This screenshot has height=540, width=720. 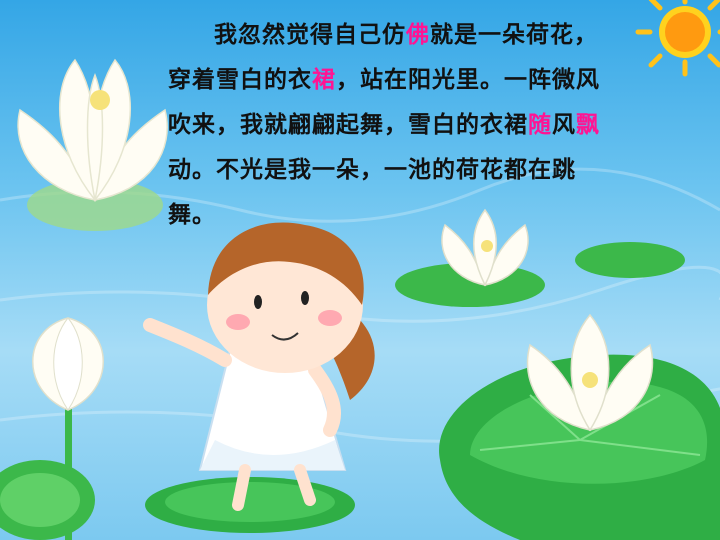 What do you see at coordinates (192, 214) in the screenshot?
I see `passage-line: 舞。` at bounding box center [192, 214].